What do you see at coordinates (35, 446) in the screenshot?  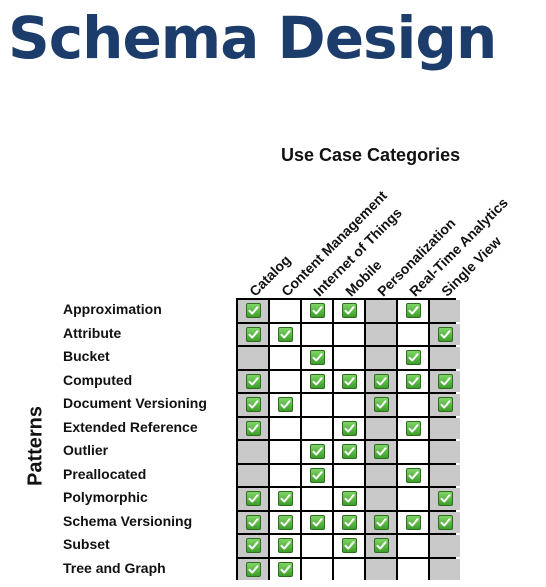 I see `patterns-axis-text: Patterns` at bounding box center [35, 446].